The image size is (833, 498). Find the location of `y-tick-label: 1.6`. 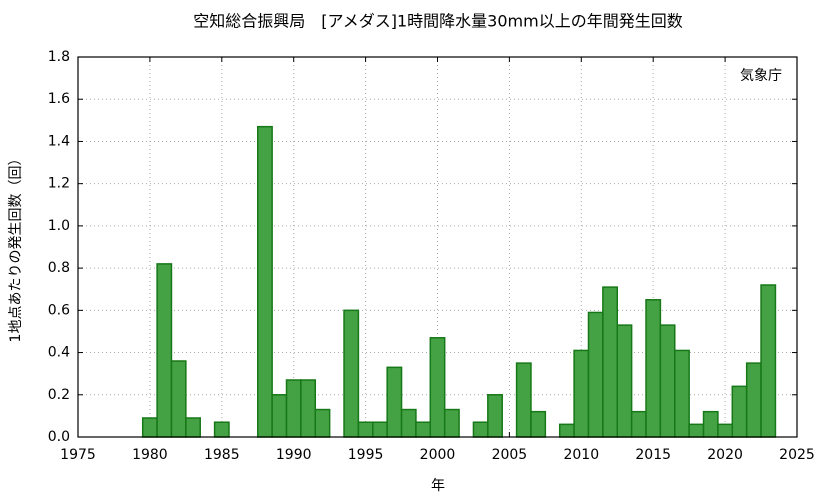

y-tick-label: 1.6 is located at coordinates (59, 99).